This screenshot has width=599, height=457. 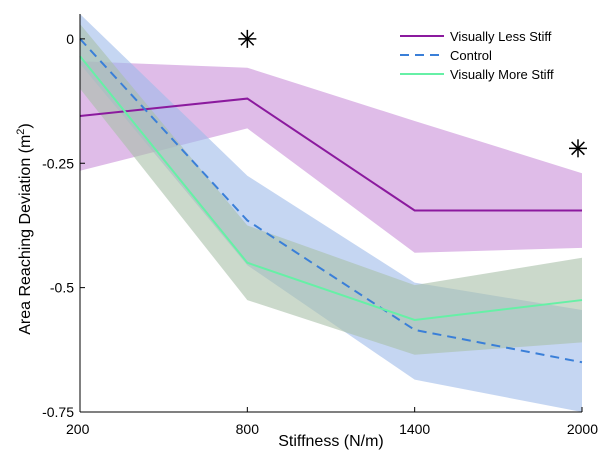 I want to click on legend-item-3: Visually More Stiff, so click(x=477, y=74).